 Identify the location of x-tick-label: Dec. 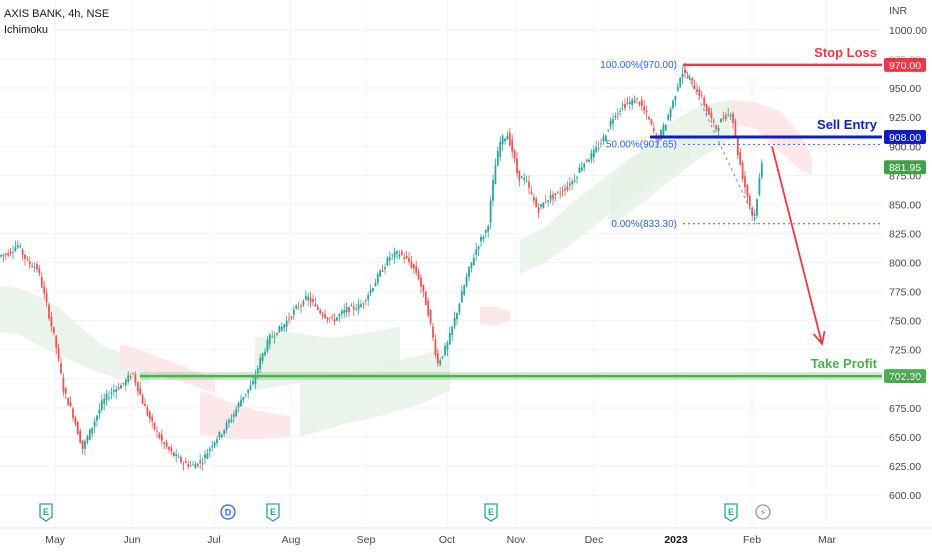
(594, 540).